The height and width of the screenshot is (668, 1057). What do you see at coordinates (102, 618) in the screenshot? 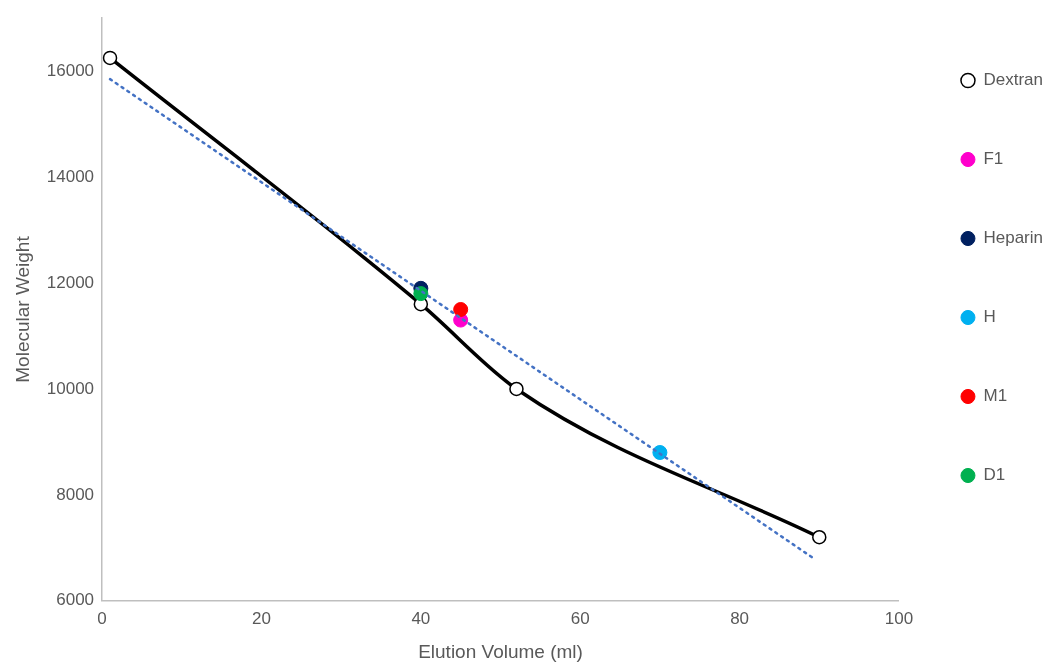
I see `x-tick-label: 0` at bounding box center [102, 618].